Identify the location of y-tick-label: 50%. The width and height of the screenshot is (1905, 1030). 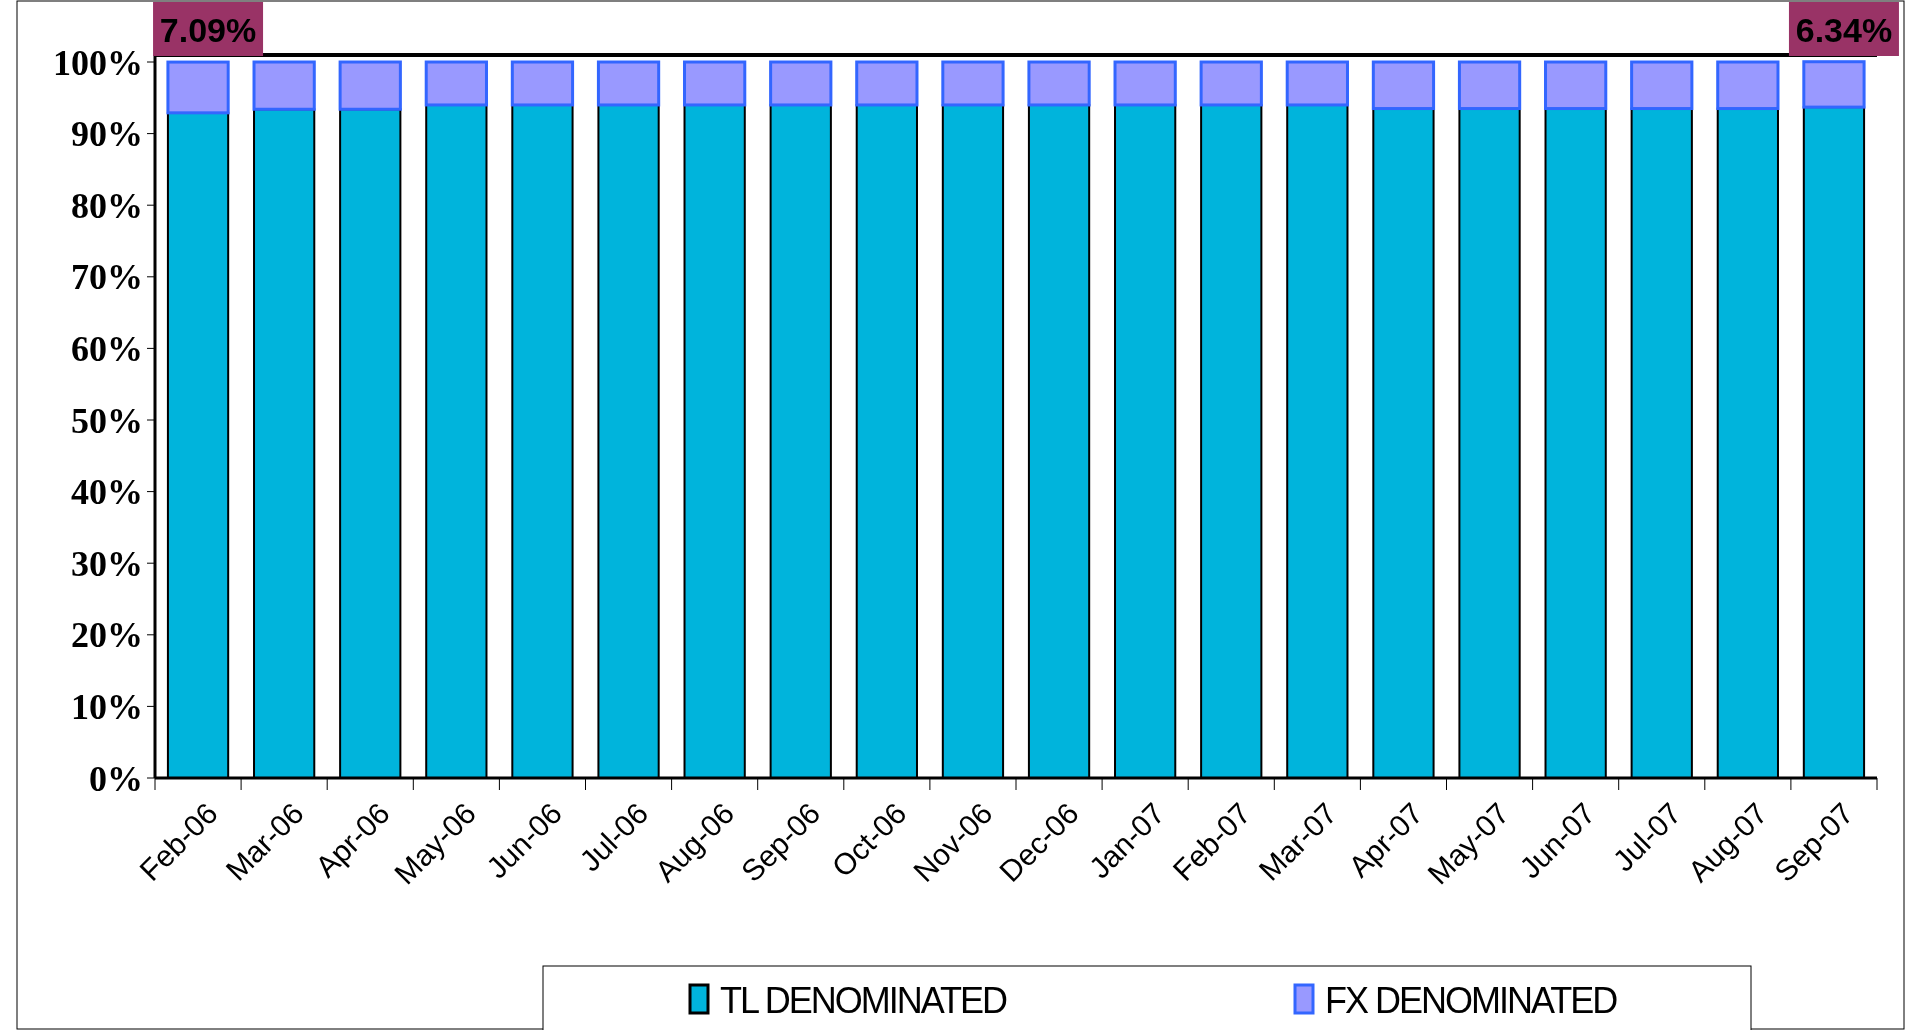
(107, 420).